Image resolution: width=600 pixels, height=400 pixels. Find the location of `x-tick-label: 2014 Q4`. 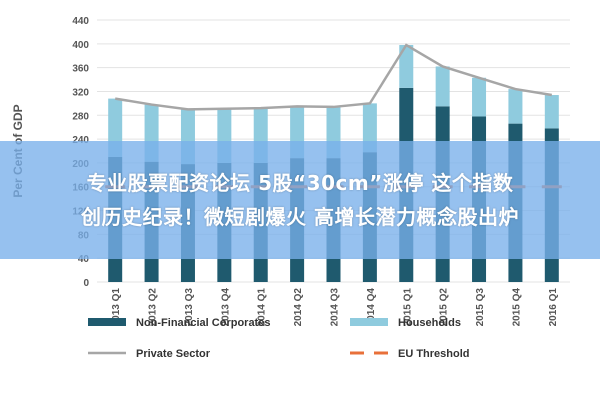

x-tick-label: 2014 Q4 is located at coordinates (371, 307).